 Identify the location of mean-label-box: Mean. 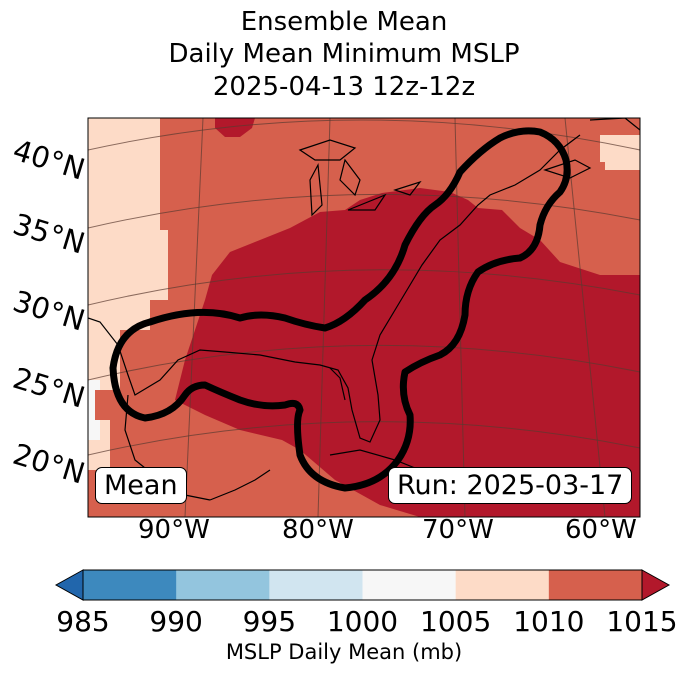
(141, 485).